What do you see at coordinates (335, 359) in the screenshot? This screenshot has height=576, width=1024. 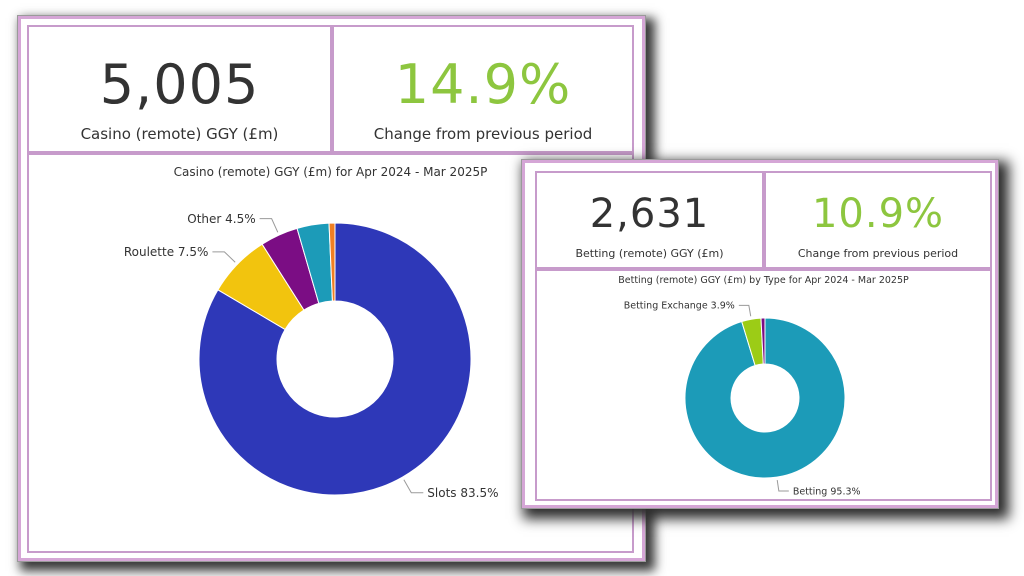 I see `casino-slice-slots` at bounding box center [335, 359].